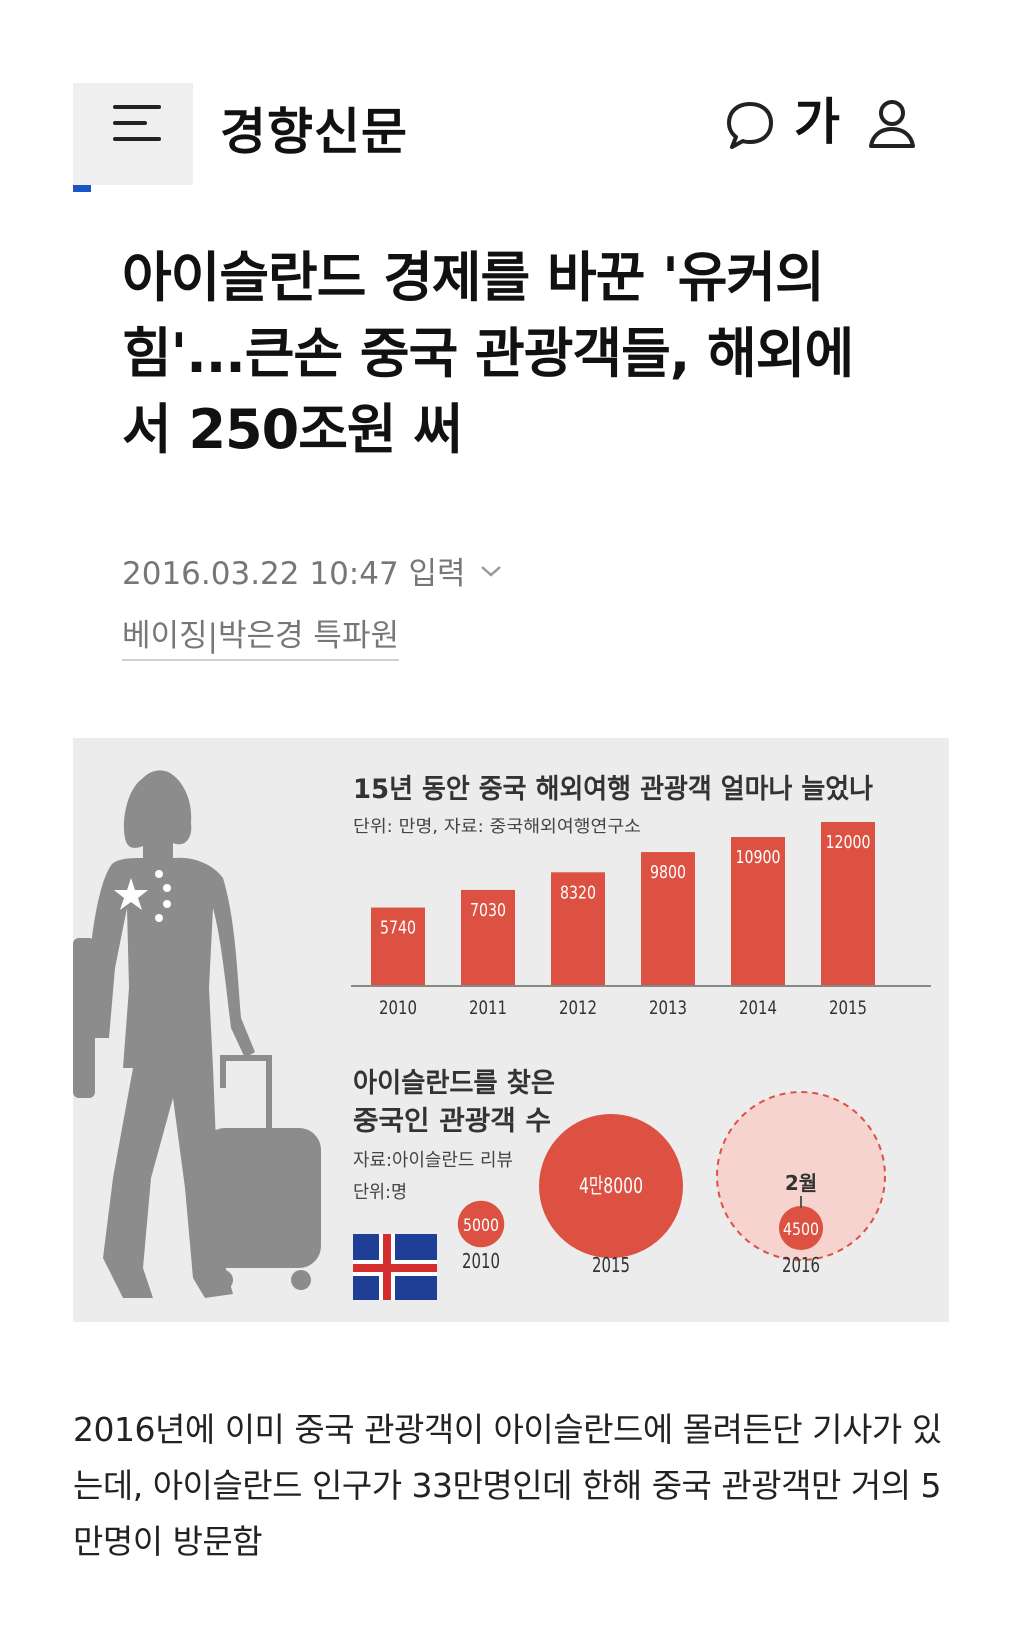 Image resolution: width=1024 pixels, height=1651 pixels. What do you see at coordinates (137, 129) in the screenshot?
I see `menu-icon` at bounding box center [137, 129].